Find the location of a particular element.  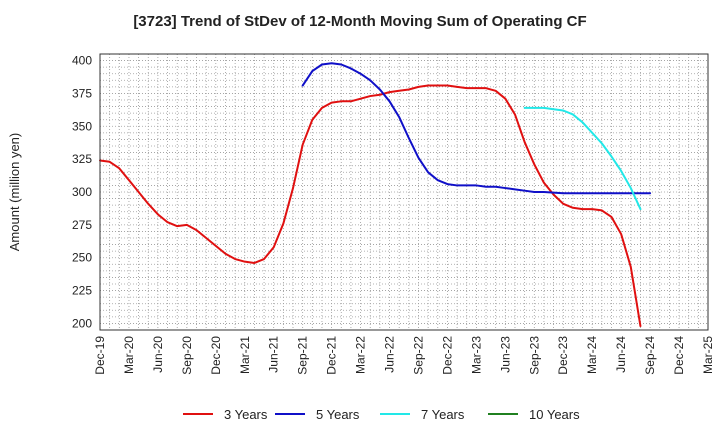

y-tick-label: 200 is located at coordinates (82, 323).